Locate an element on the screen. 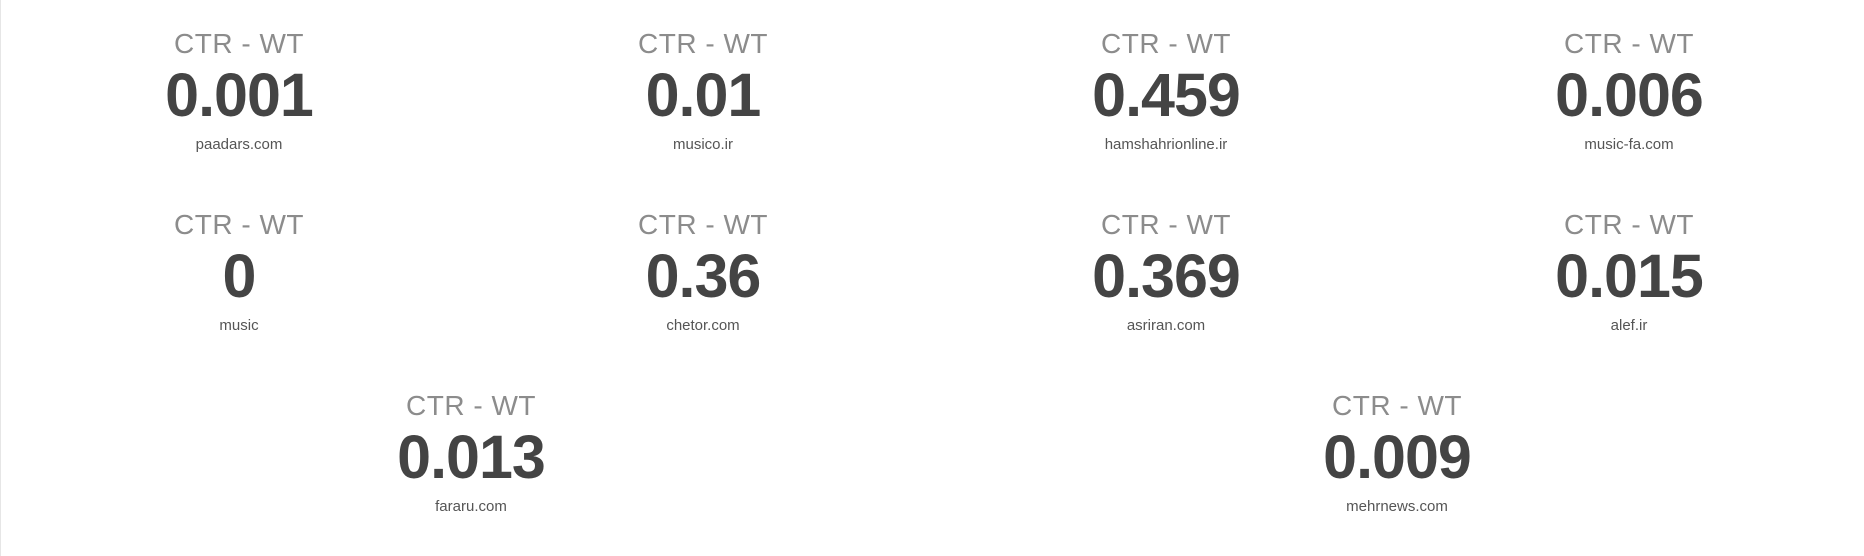 Image resolution: width=1864 pixels, height=556 pixels. stat-domain: mehrnews.com is located at coordinates (1397, 506).